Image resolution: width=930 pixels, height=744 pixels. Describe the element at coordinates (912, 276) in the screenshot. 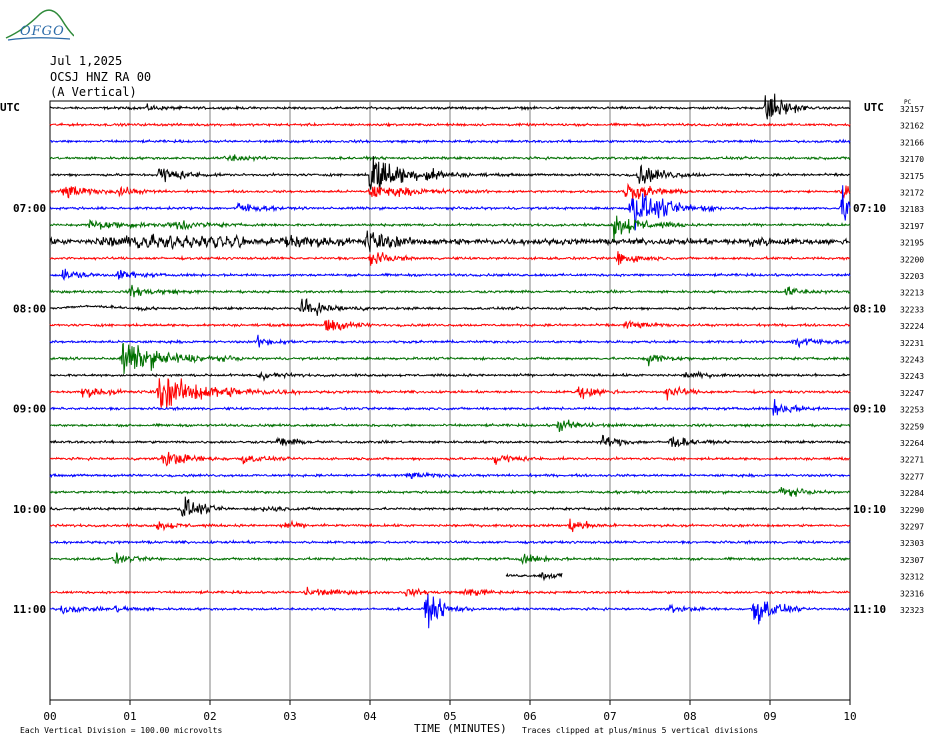

I see `row-value-label: 32203` at that location.